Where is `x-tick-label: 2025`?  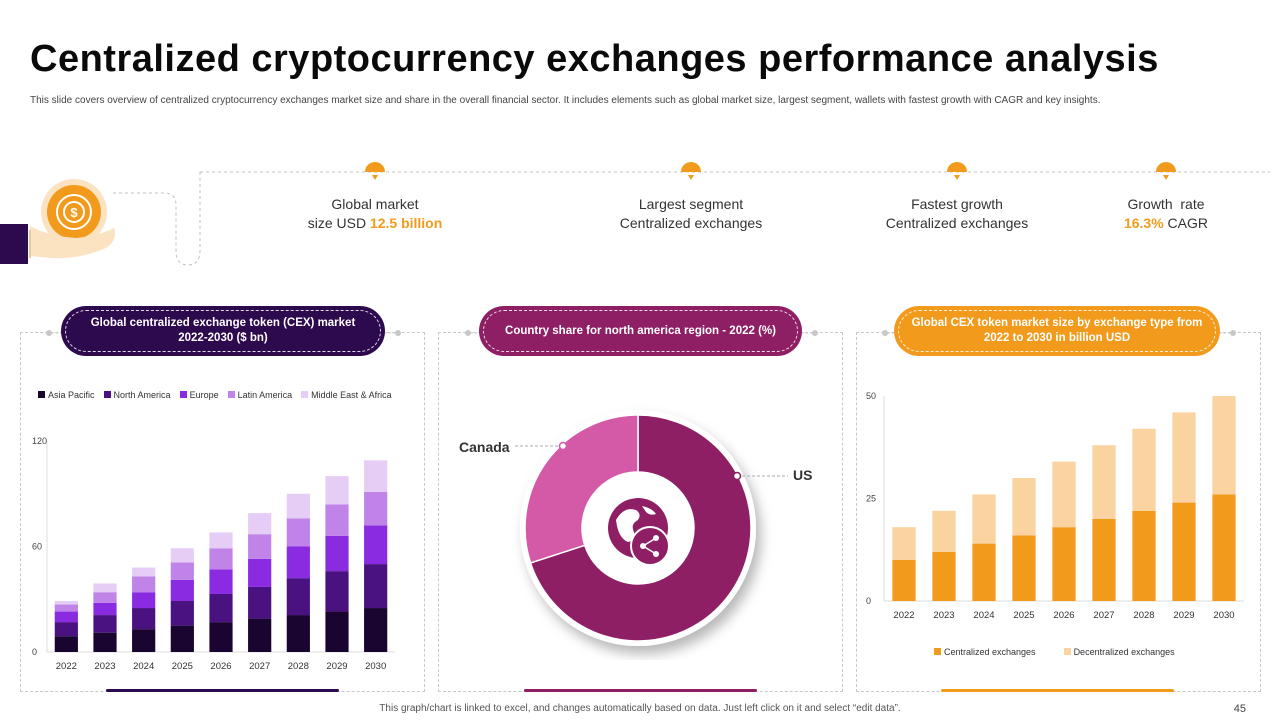 x-tick-label: 2025 is located at coordinates (1023, 615).